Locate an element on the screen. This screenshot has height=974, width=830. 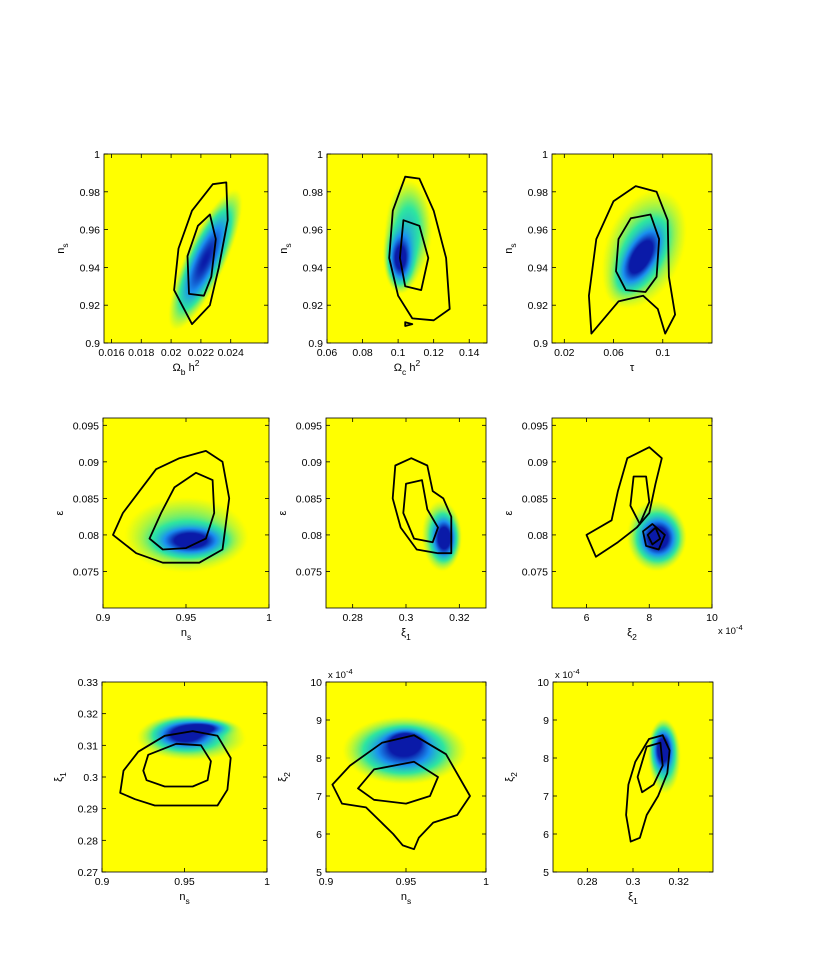
x-tick-label: 0.018 is located at coordinates (141, 353).